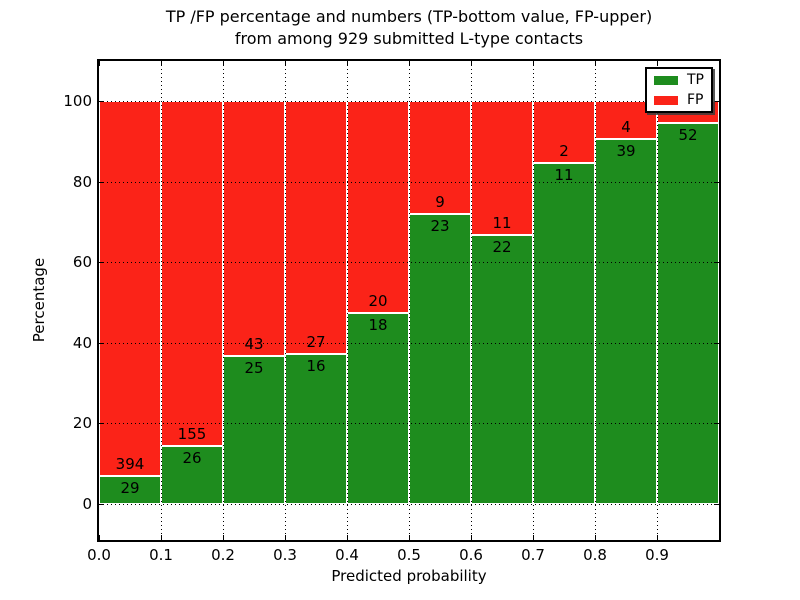 The width and height of the screenshot is (800, 600). I want to click on bar-label-fp: 27, so click(316, 342).